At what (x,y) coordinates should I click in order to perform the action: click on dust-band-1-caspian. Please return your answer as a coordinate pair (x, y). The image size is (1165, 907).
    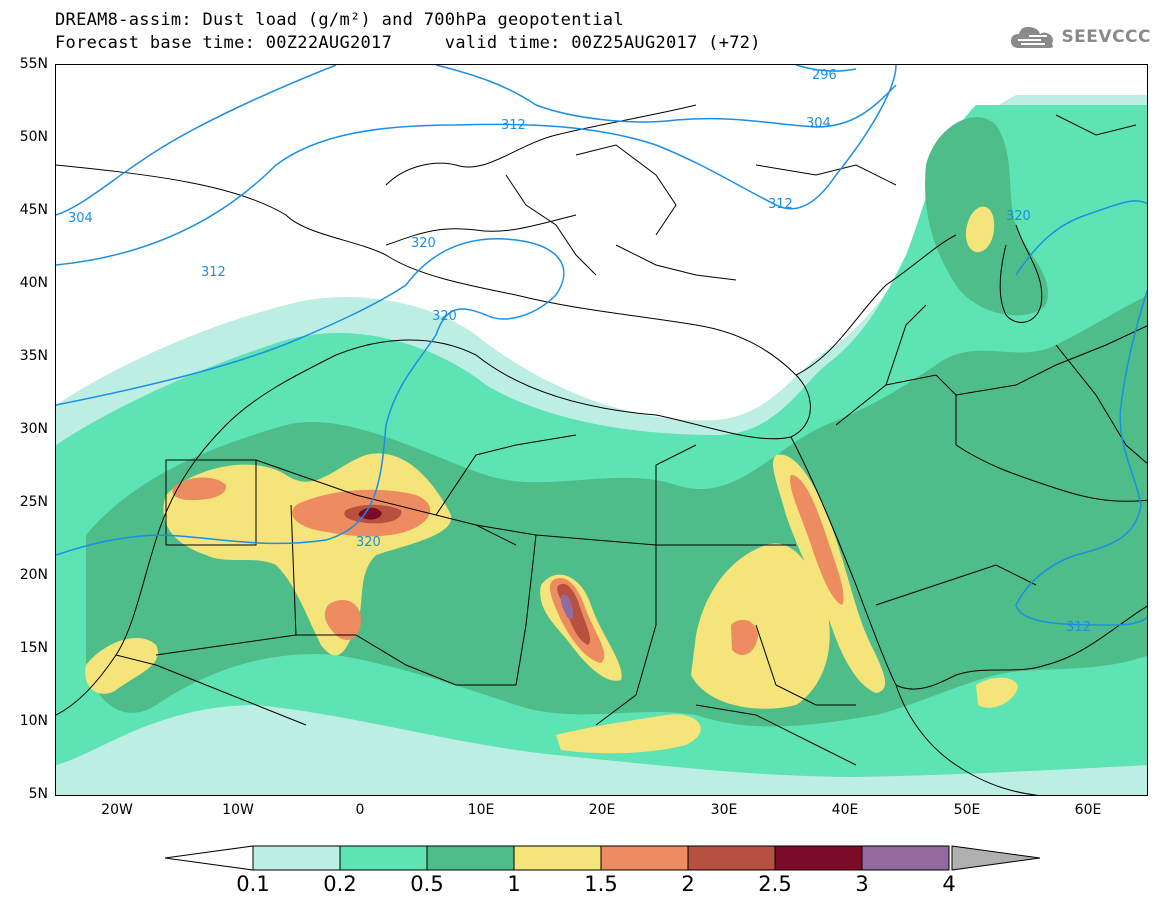
    Looking at the image, I should click on (980, 229).